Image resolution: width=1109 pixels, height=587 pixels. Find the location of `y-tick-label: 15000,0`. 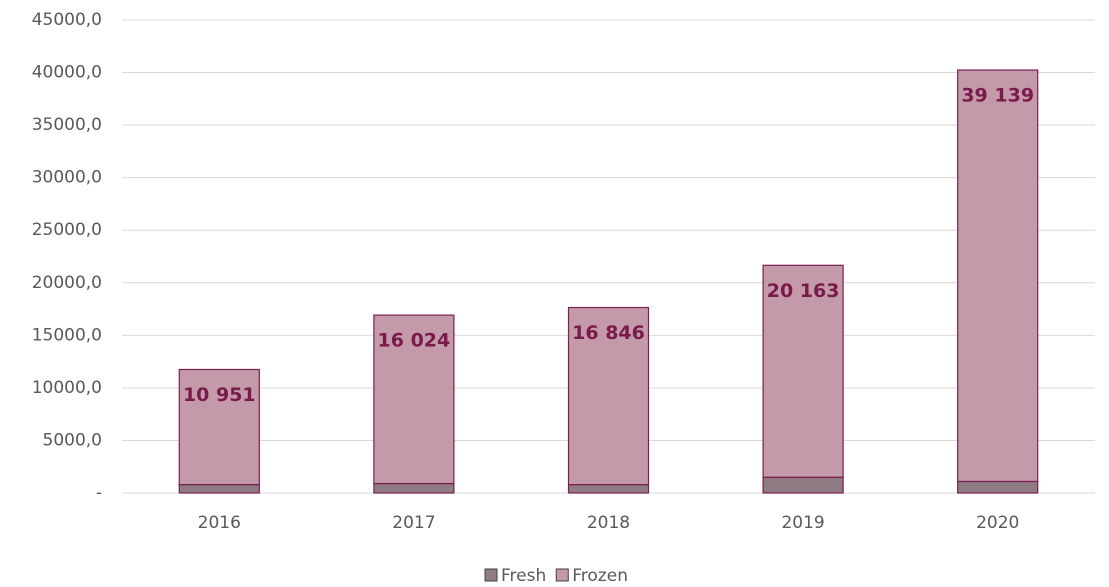

y-tick-label: 15000,0 is located at coordinates (67, 335).